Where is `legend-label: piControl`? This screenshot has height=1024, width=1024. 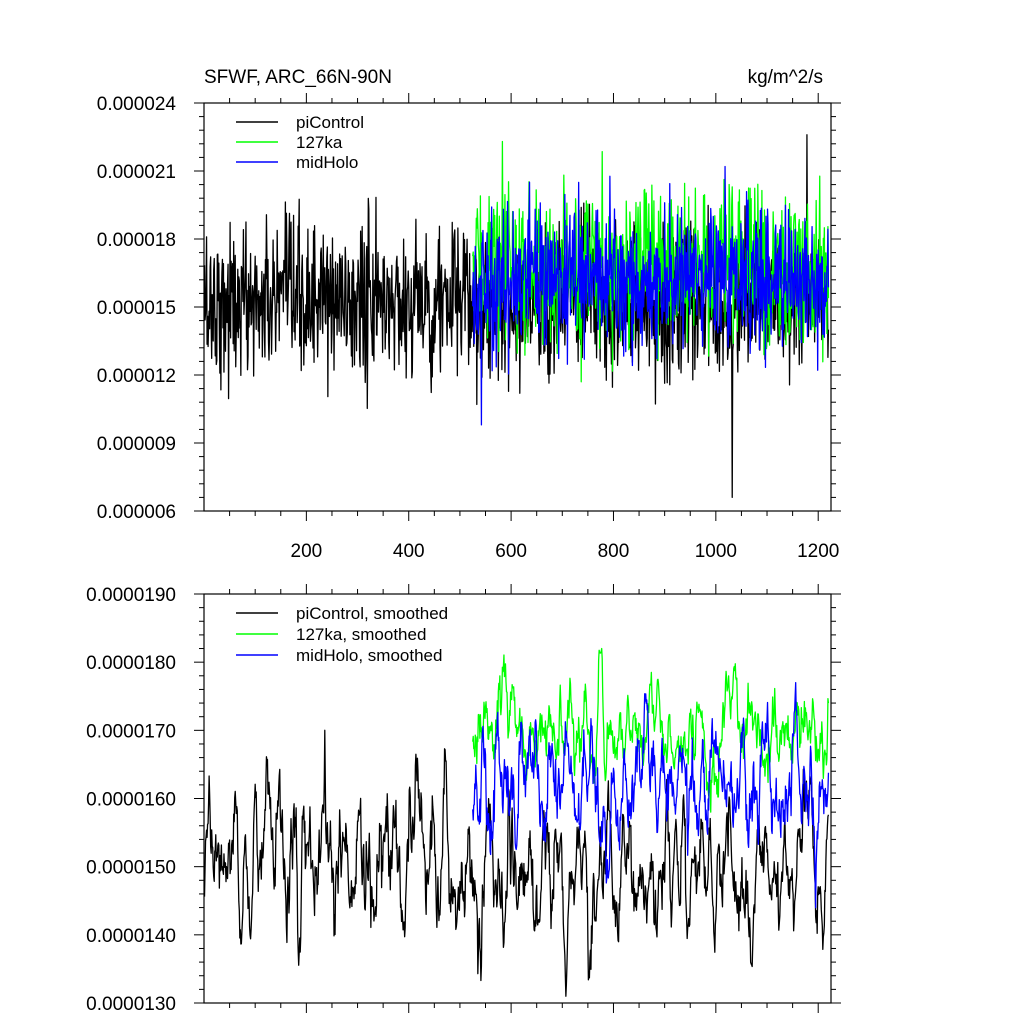
legend-label: piControl is located at coordinates (330, 122).